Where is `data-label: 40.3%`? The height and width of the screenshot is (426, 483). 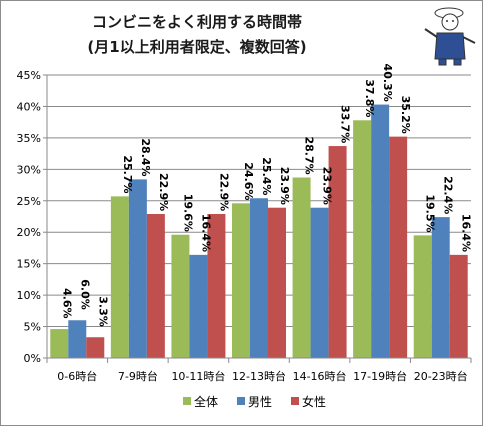 data-label: 40.3% is located at coordinates (387, 83).